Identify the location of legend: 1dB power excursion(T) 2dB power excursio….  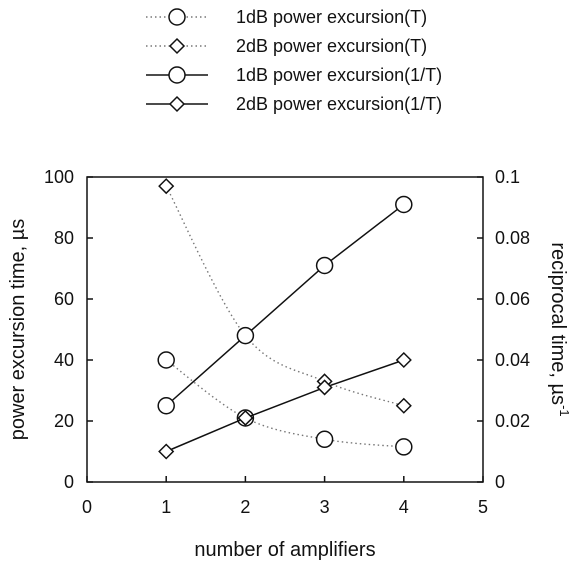
(294, 60).